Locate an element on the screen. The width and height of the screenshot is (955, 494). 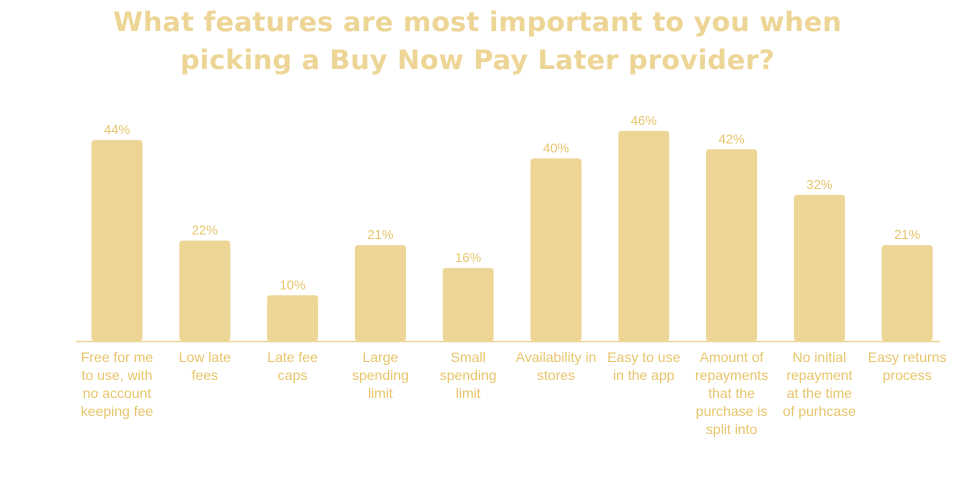
value-label: 42% is located at coordinates (732, 138).